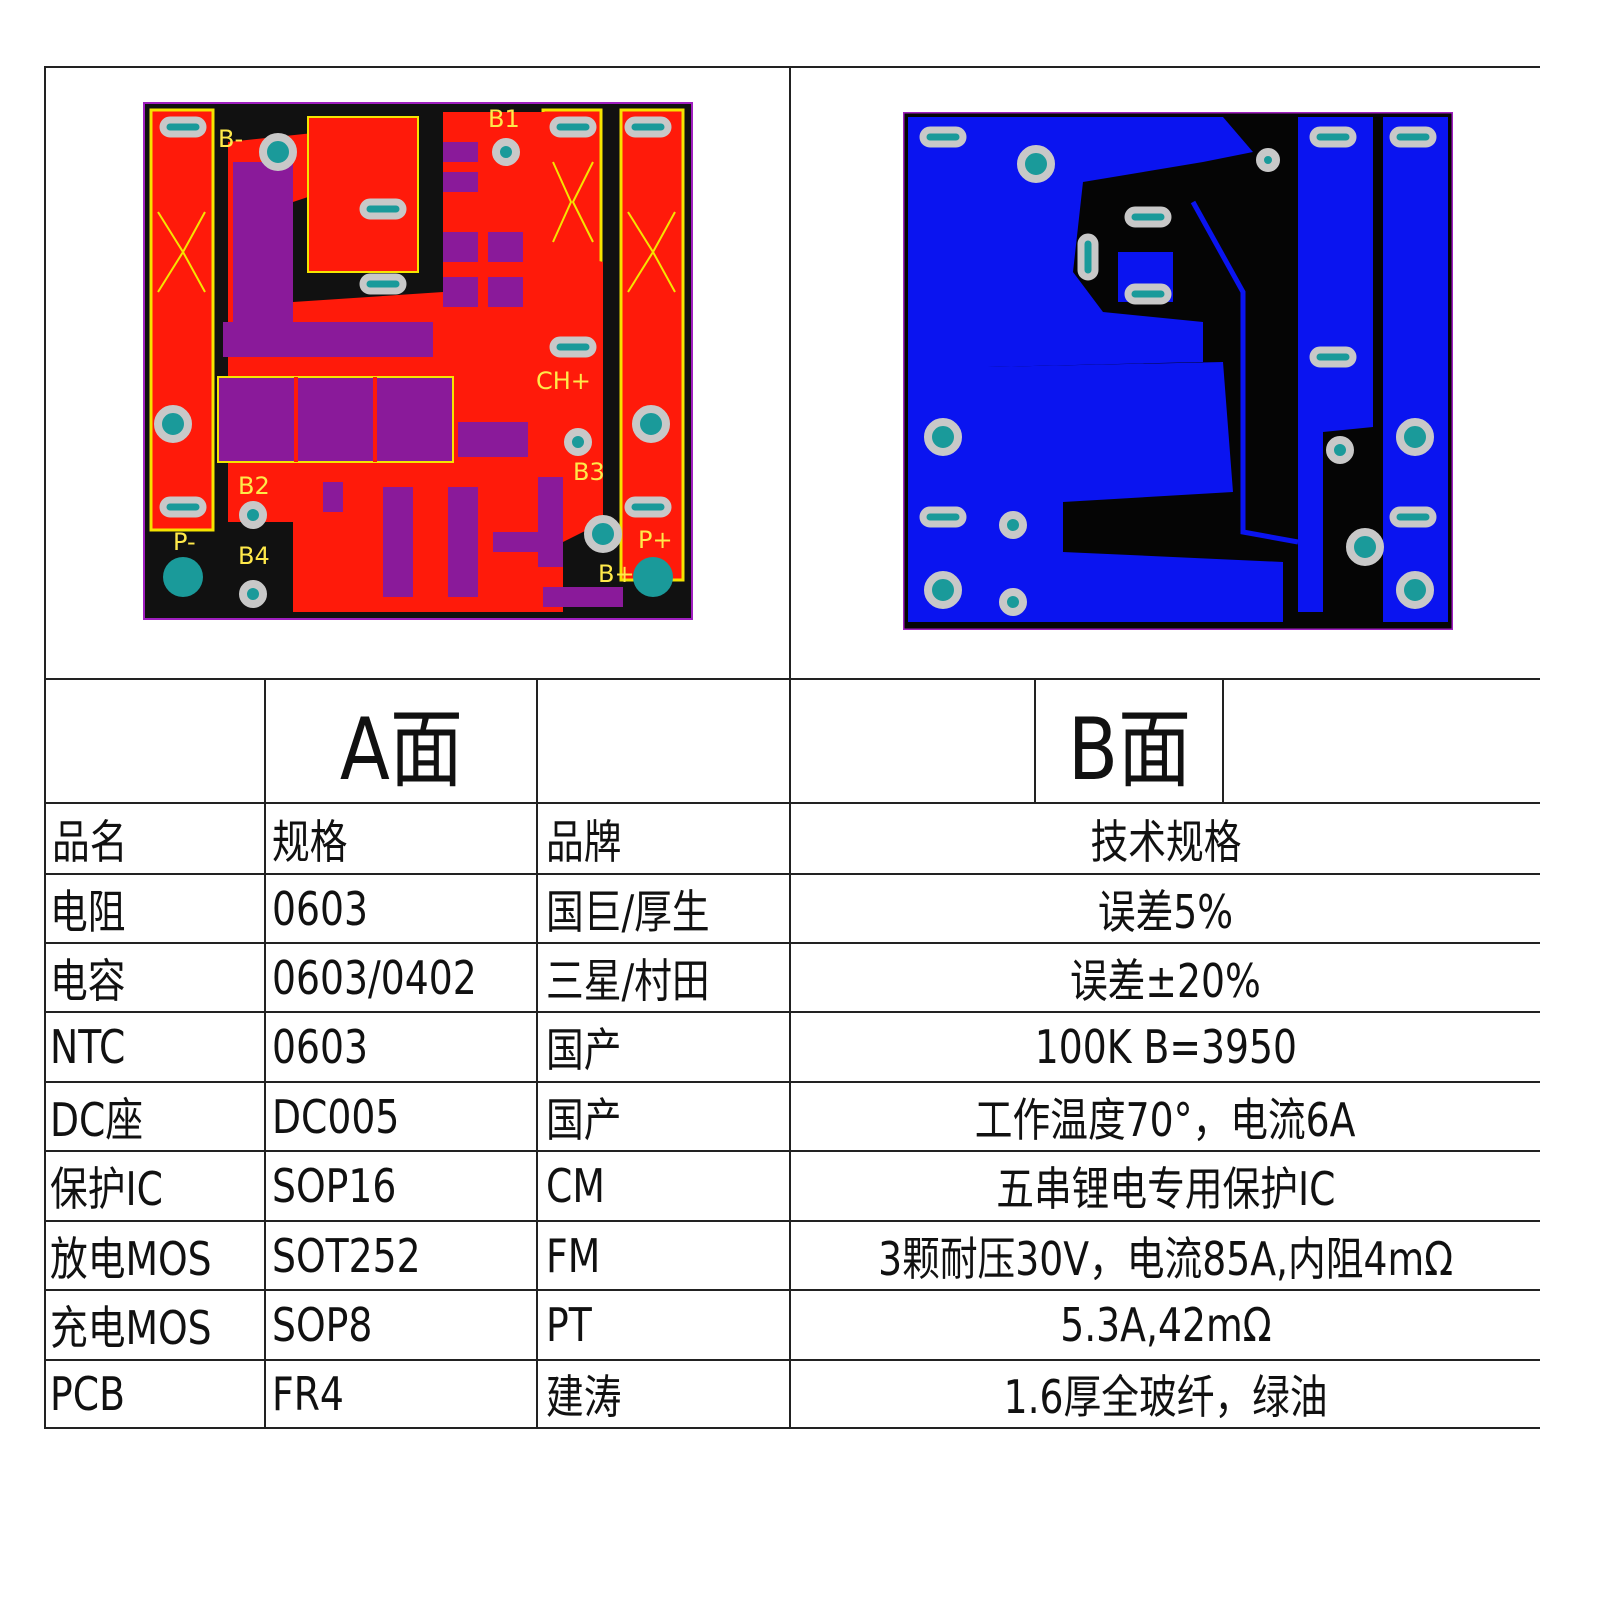 The width and height of the screenshot is (1600, 1600). What do you see at coordinates (504, 119) in the screenshot?
I see `pcb-label-b1: B1` at bounding box center [504, 119].